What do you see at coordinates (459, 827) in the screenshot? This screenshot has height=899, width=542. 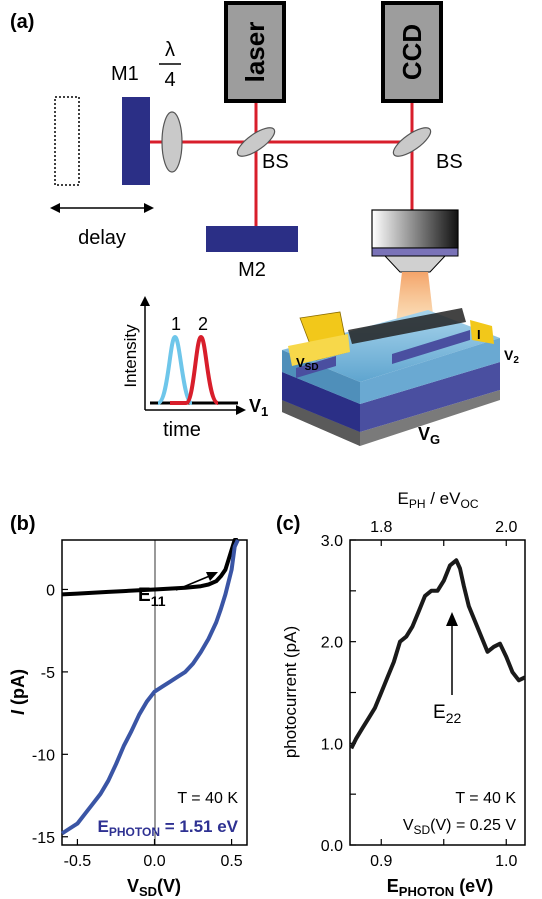 I see `vsd-c: VSD(V) = 0.25 V` at bounding box center [459, 827].